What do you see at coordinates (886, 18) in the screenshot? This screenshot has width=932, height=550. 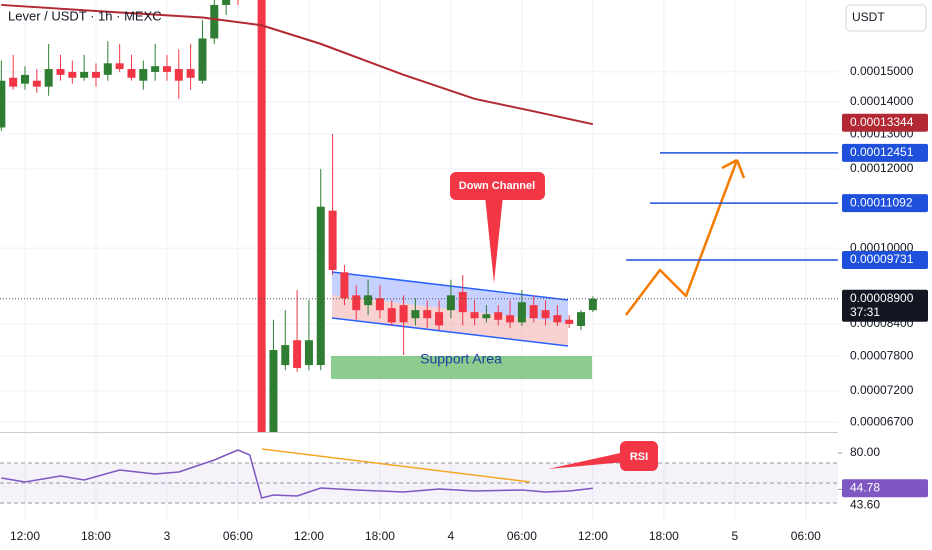 I see `currency-button` at bounding box center [886, 18].